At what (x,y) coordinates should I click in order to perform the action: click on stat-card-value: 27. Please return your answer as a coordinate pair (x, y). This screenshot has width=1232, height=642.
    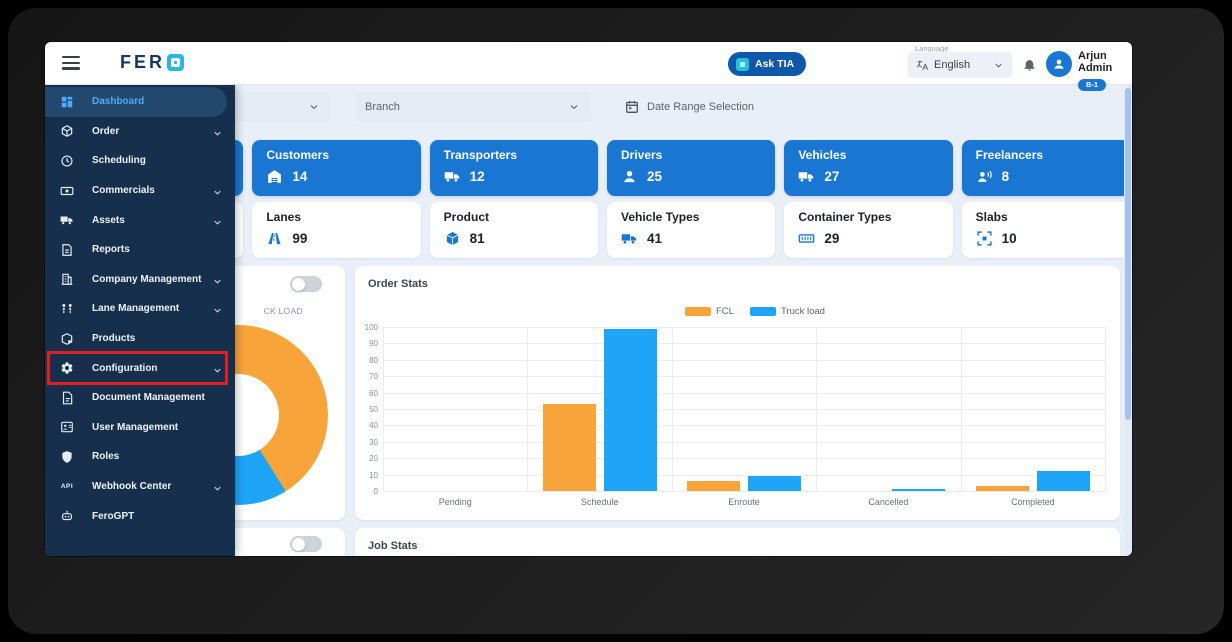
    Looking at the image, I should click on (832, 176).